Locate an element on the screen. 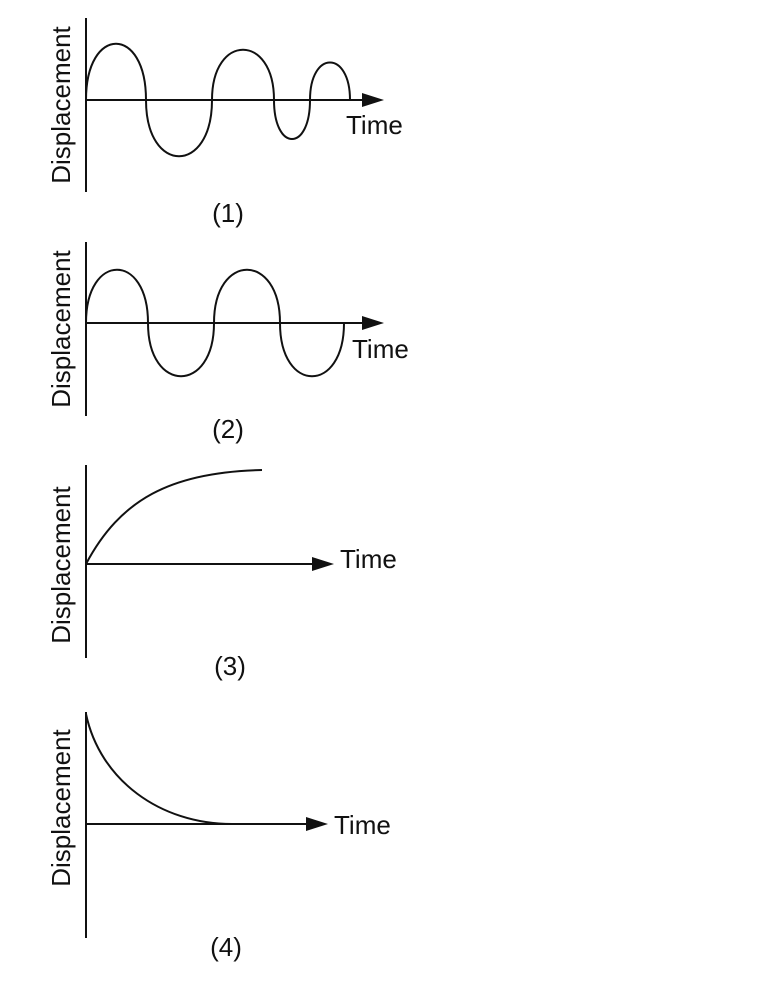  graph-1-ylabel: Displacement is located at coordinates (61, 104).